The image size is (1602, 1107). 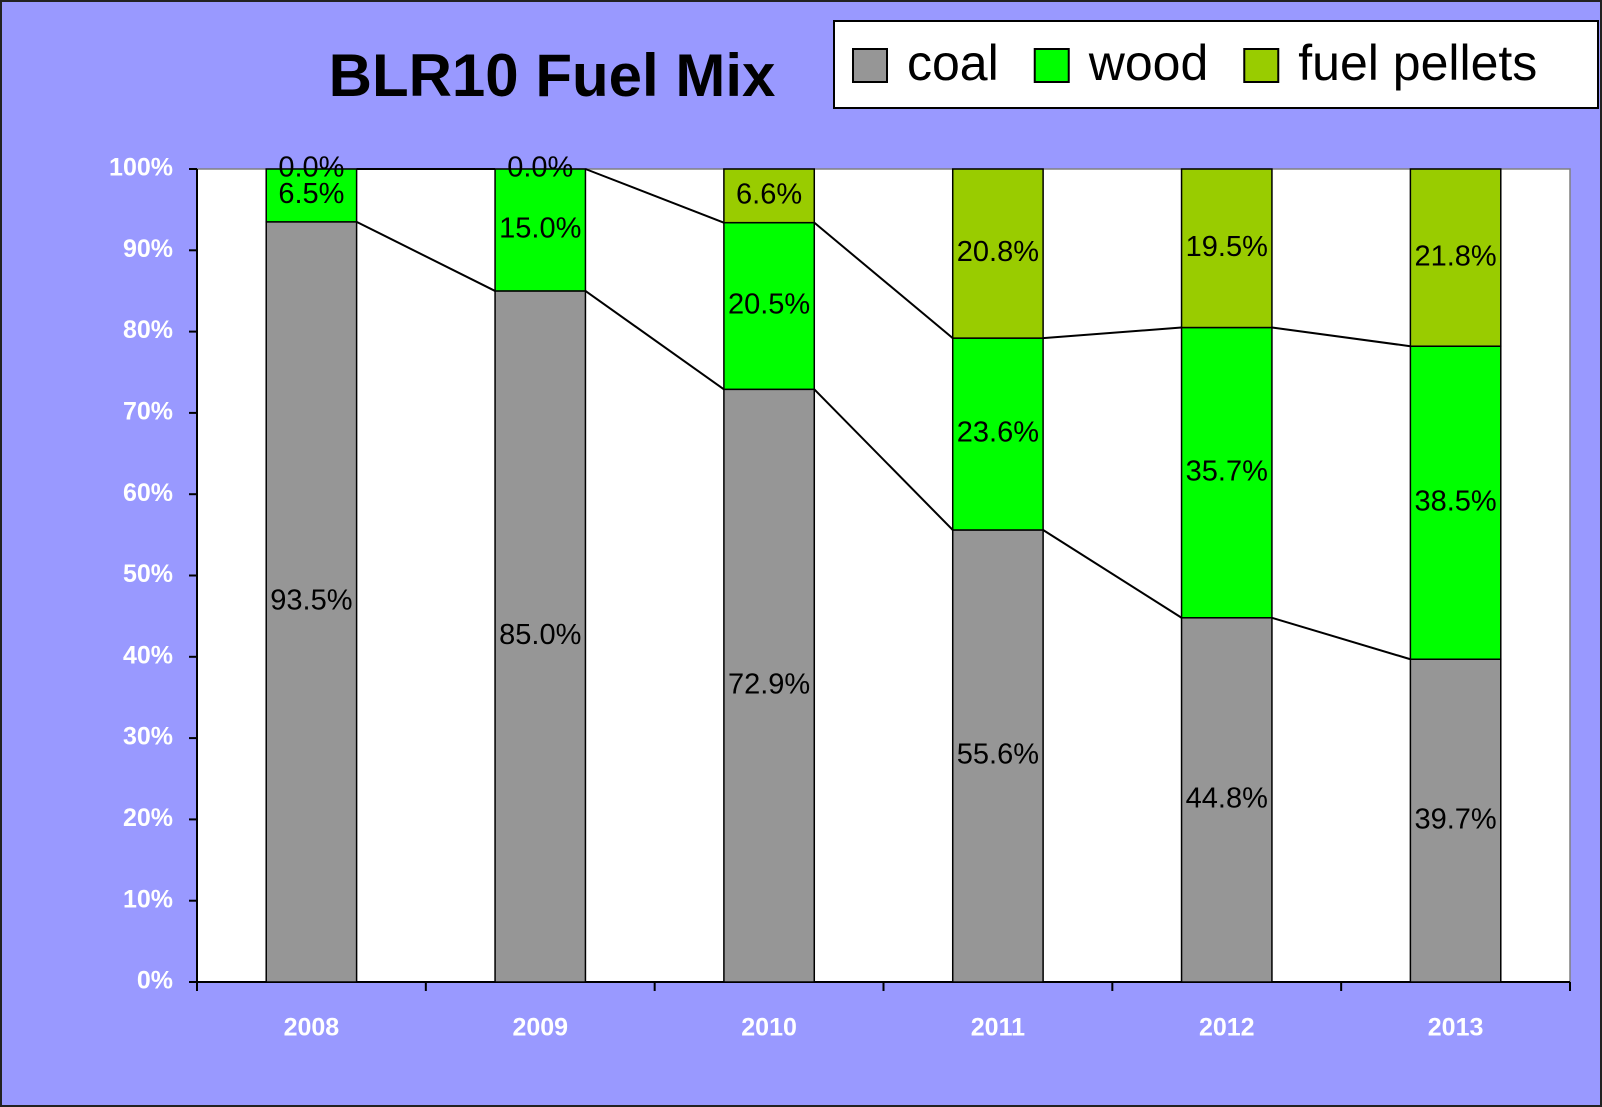 What do you see at coordinates (998, 433) in the screenshot?
I see `value-label: 23.6%` at bounding box center [998, 433].